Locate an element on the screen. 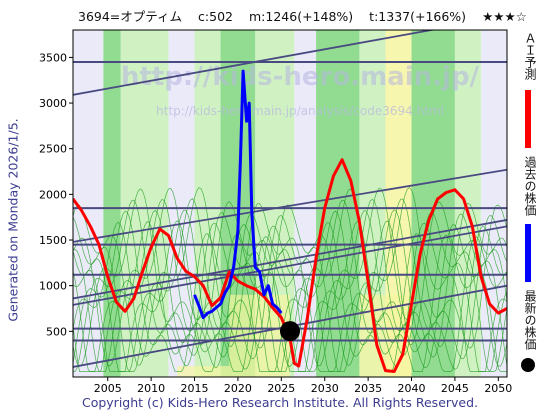 Image resolution: width=560 pixels, height=420 pixels. y-tick-label: 2500 is located at coordinates (53, 149).